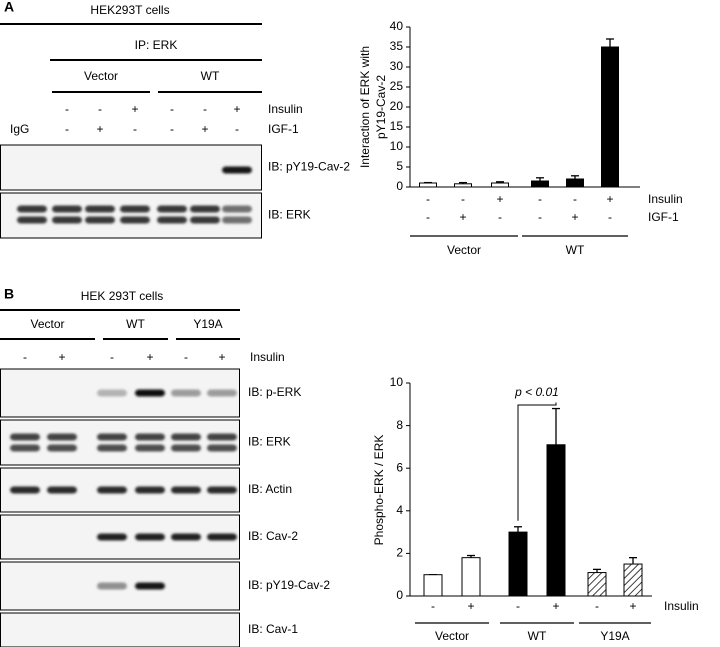  What do you see at coordinates (273, 536) in the screenshot?
I see `blot-label: IB: Cav-2` at bounding box center [273, 536].